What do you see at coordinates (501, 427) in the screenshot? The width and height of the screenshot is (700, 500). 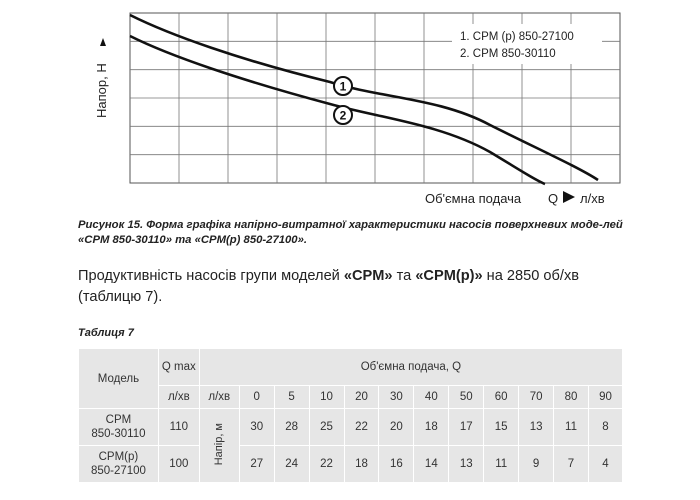 I see `head-value-cell: 15` at bounding box center [501, 427].